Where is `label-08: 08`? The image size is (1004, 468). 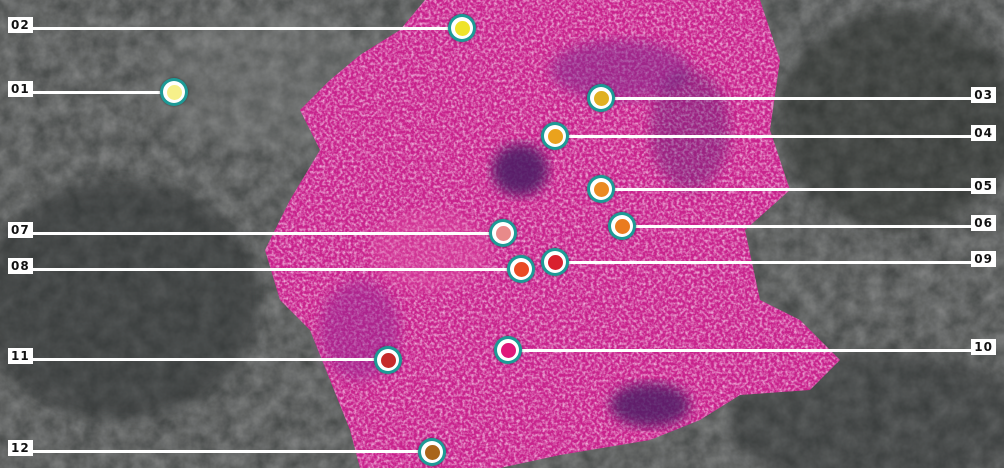 label-08: 08 is located at coordinates (20, 266).